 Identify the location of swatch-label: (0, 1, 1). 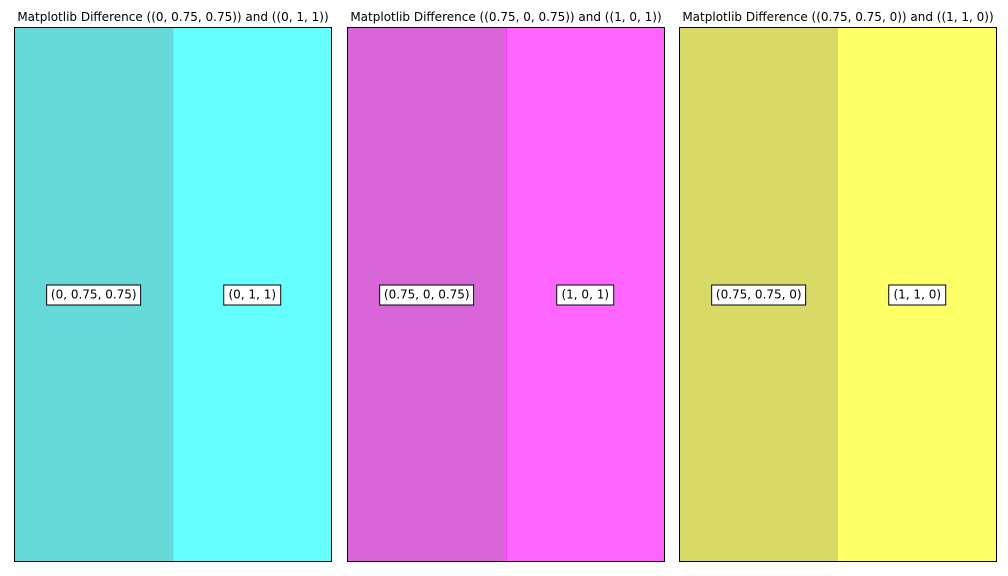
(252, 294).